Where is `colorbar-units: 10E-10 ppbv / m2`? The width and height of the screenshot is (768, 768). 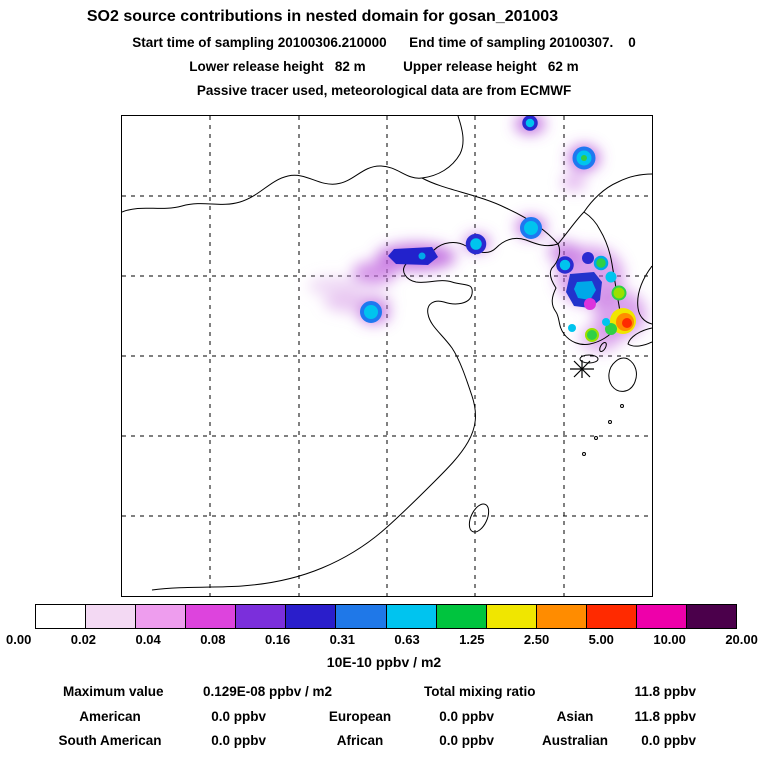
colorbar-units: 10E-10 ppbv / m2 is located at coordinates (384, 662).